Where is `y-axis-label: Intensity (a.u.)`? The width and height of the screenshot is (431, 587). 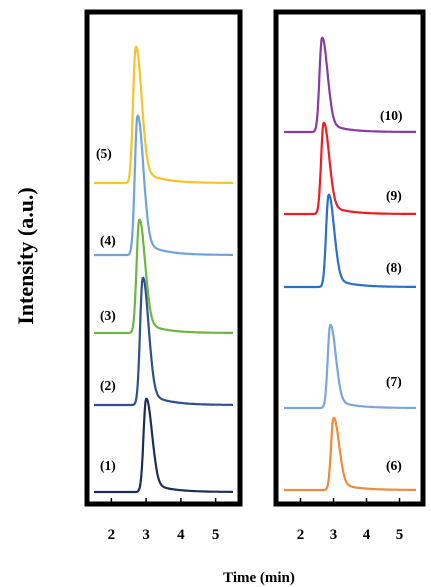 y-axis-label: Intensity (a.u.) is located at coordinates (25, 256).